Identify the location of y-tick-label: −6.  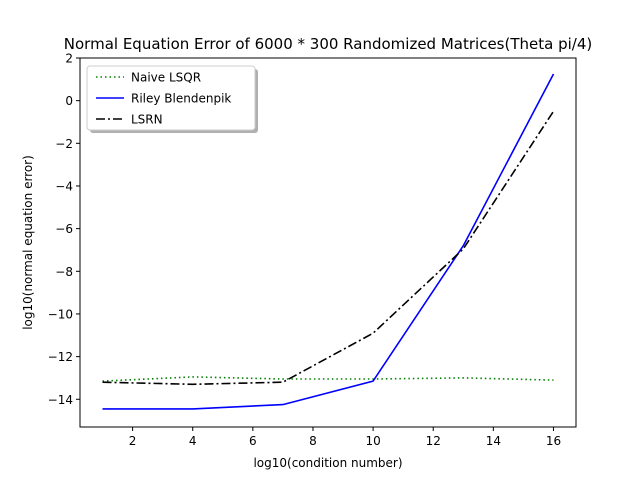
(64, 229).